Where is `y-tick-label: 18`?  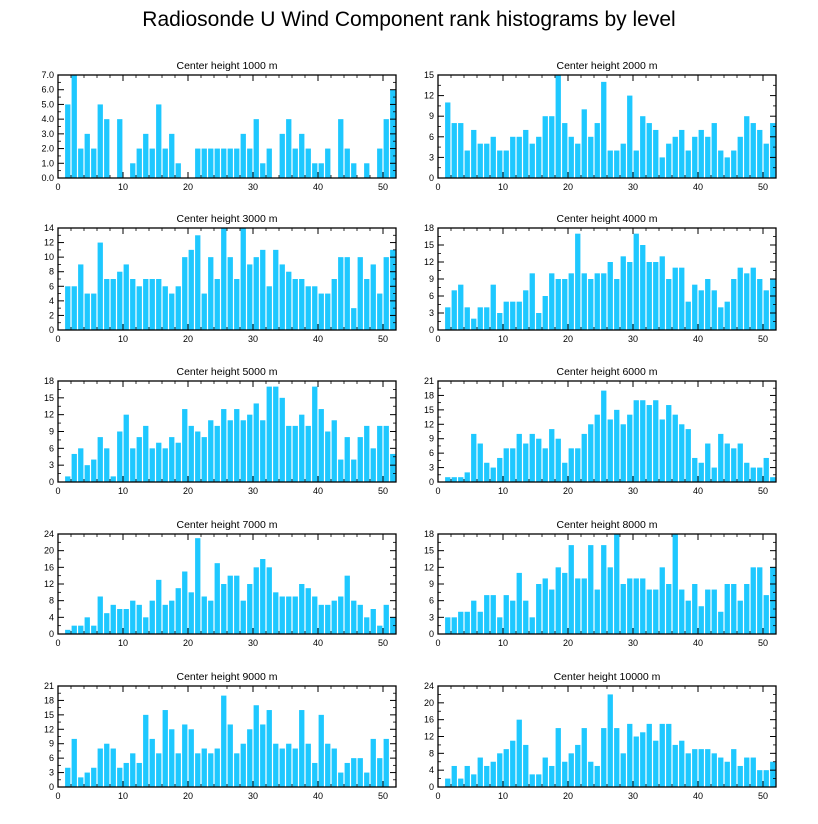 y-tick-label: 18 is located at coordinates (49, 381).